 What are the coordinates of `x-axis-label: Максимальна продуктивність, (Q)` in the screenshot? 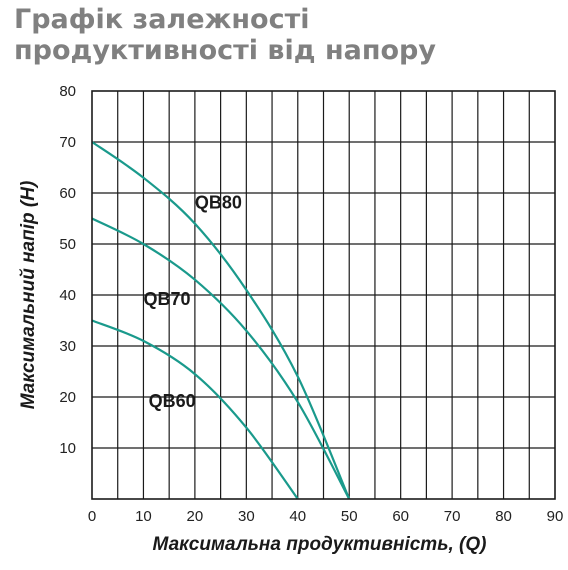 It's located at (320, 544).